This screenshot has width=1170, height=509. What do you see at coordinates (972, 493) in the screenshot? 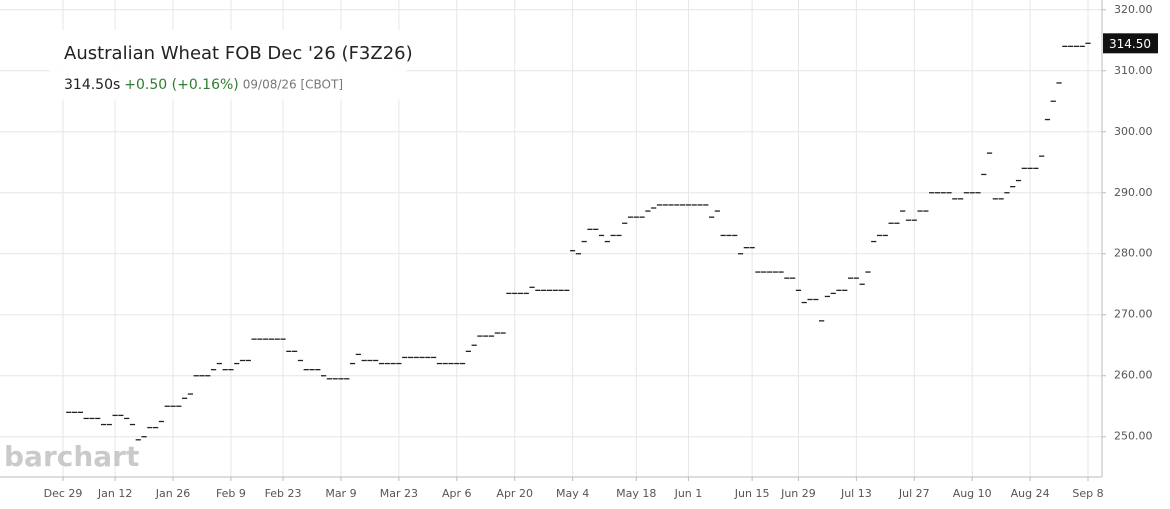
I see `x-tick-label: Aug 10` at bounding box center [972, 493].